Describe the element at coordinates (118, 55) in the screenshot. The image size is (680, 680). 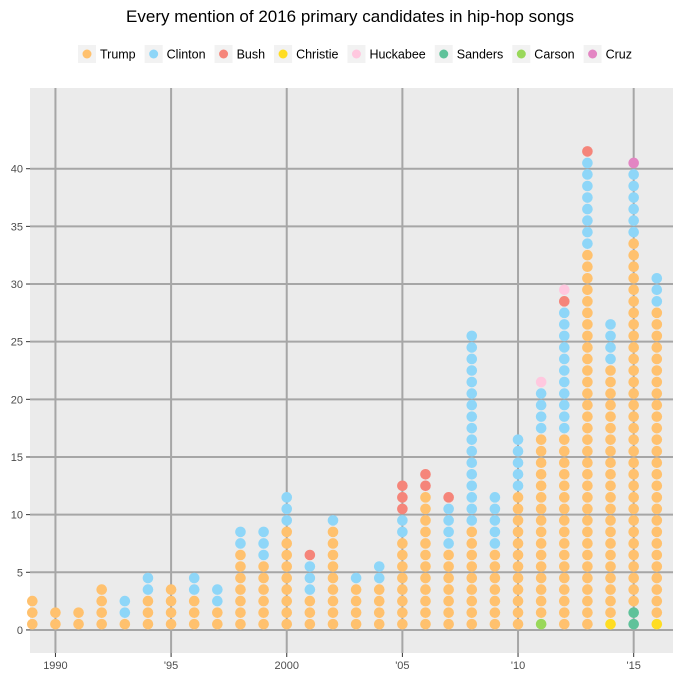
I see `legend-label-trump: Trump` at that location.